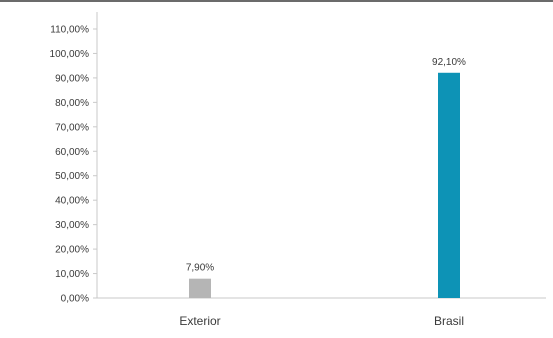 Image resolution: width=553 pixels, height=338 pixels. Describe the element at coordinates (200, 268) in the screenshot. I see `data-label-exterior: 7,90%` at that location.